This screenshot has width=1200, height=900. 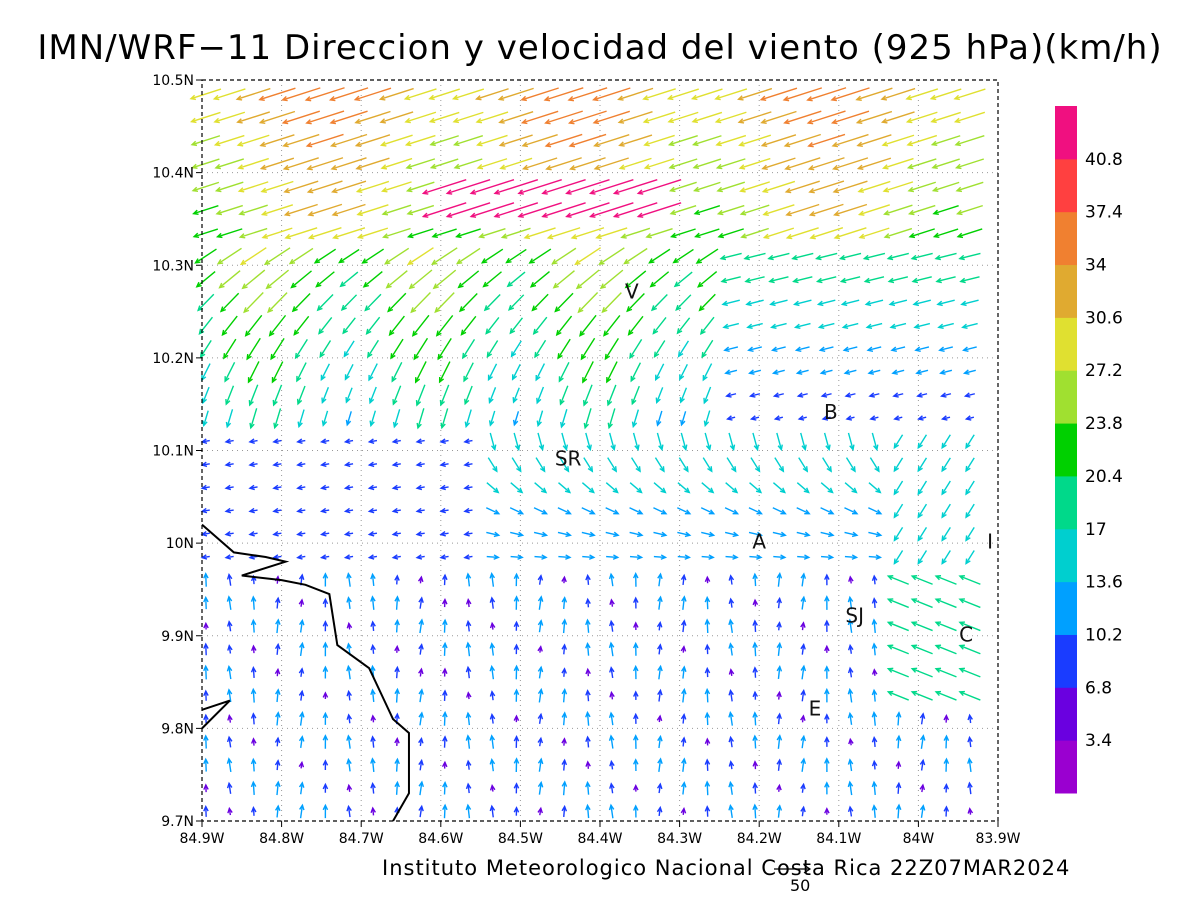 I want to click on colorbar-label: 20.4, so click(x=1104, y=477).